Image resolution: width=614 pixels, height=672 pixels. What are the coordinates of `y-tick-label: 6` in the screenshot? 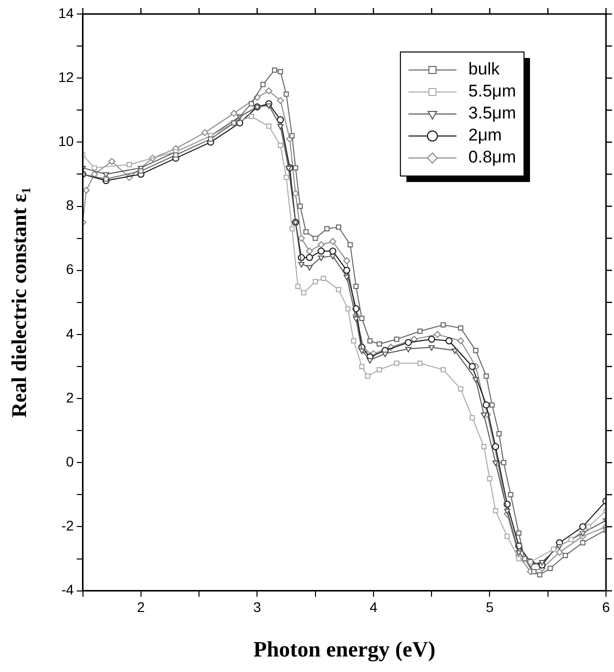 It's located at (70, 269).